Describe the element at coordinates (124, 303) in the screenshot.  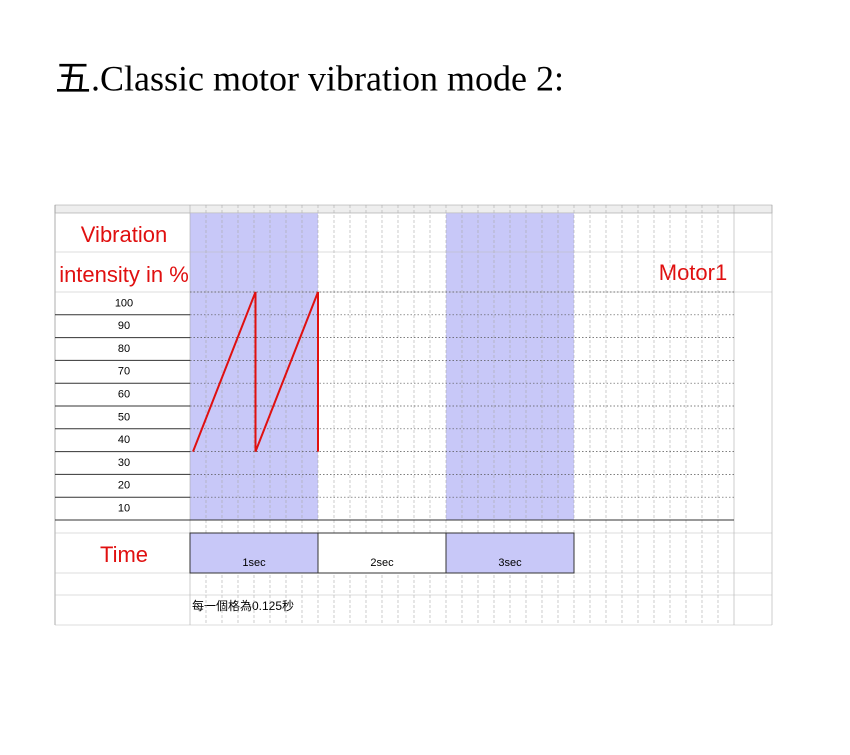
I see `y-tick-label: 100` at that location.